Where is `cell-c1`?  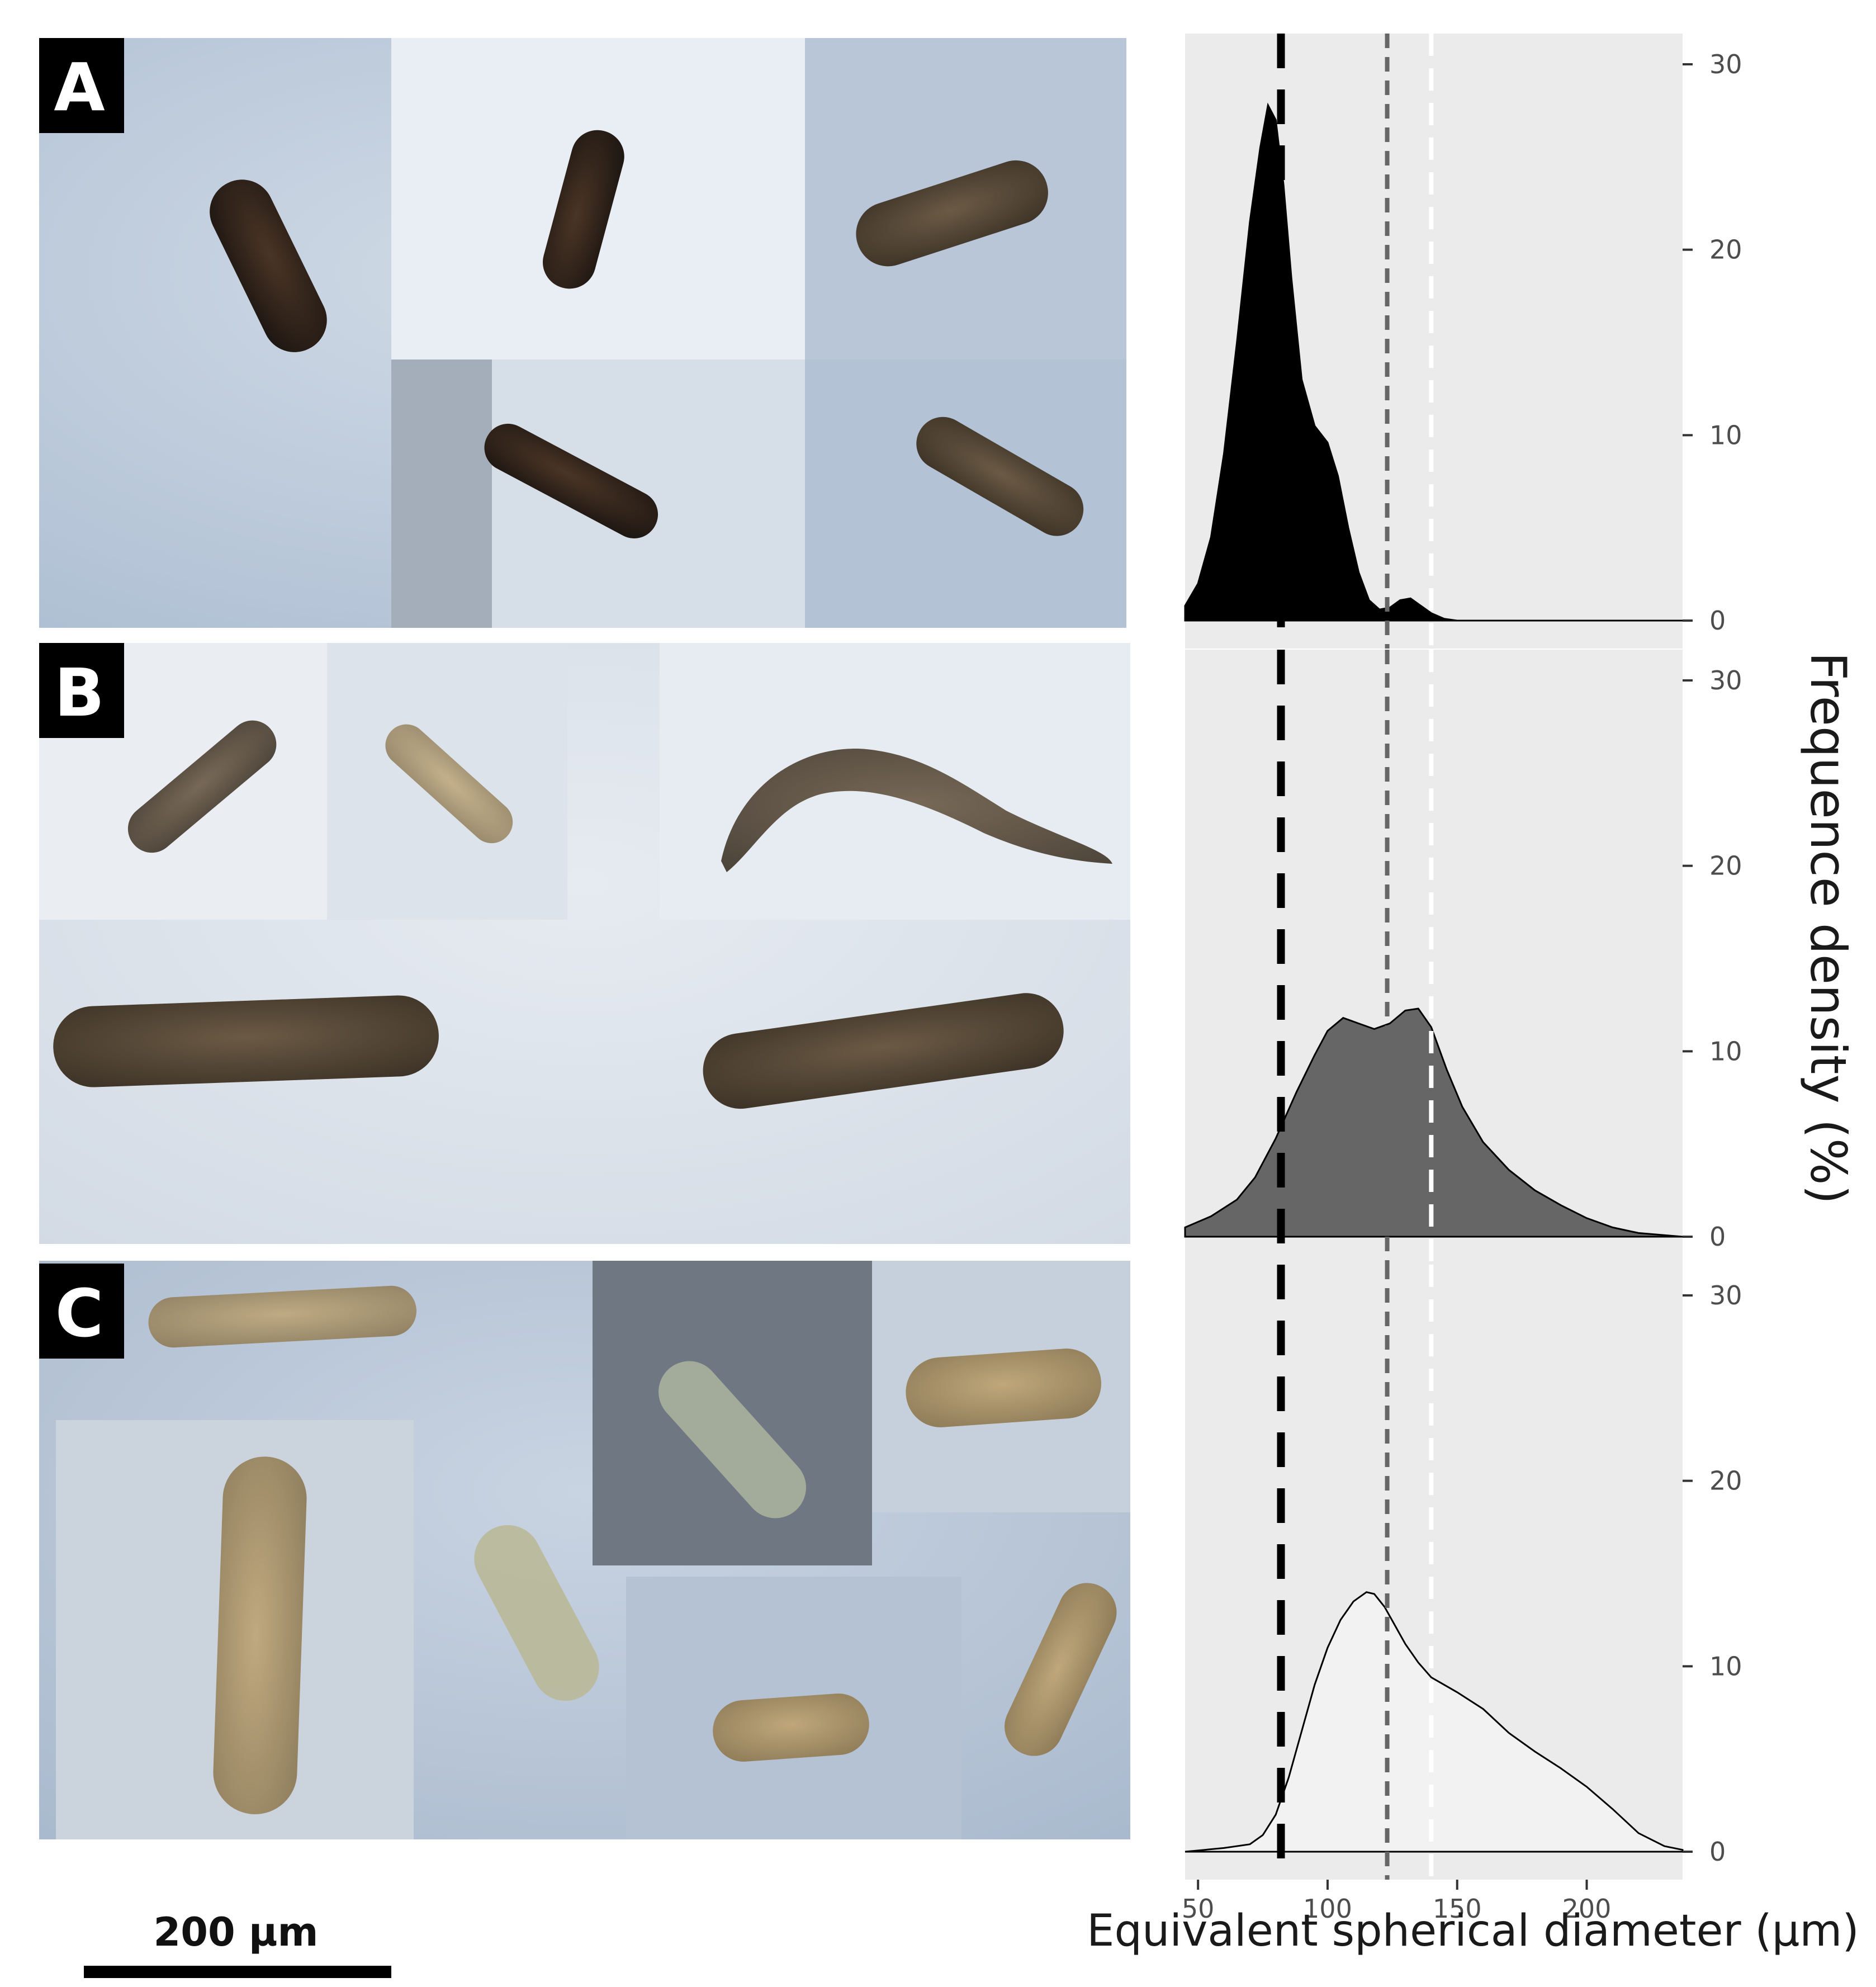 cell-c1 is located at coordinates (282, 1317).